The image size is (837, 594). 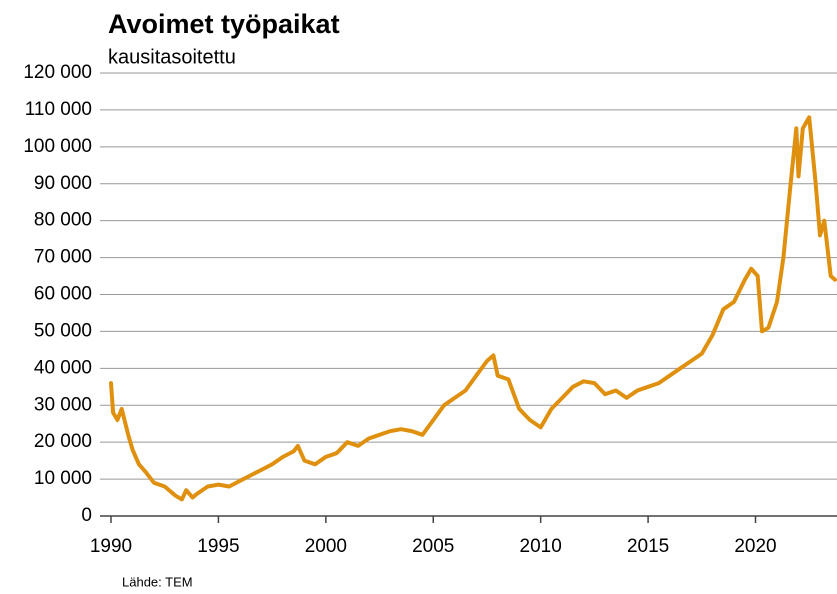 I want to click on x-tick-label: 1990, so click(x=111, y=546).